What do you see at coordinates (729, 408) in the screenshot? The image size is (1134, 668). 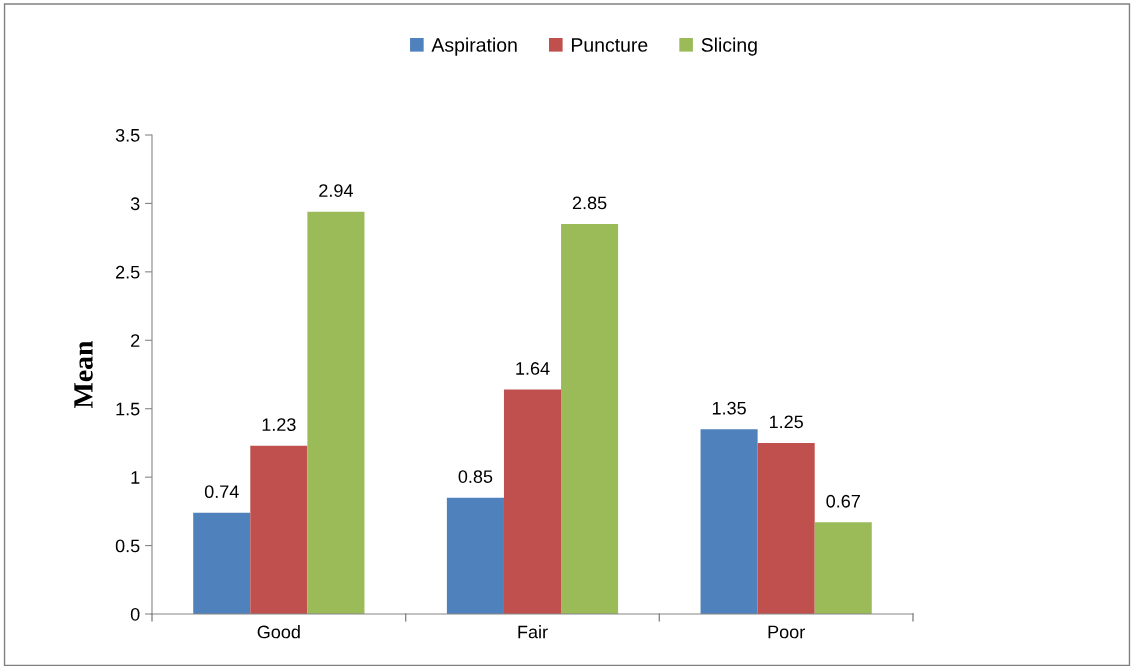 I see `data-label: 1.35` at bounding box center [729, 408].